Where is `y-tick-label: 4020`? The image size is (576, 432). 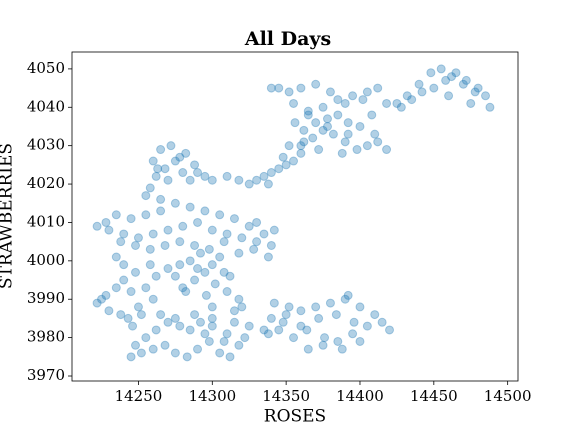
y-tick-label: 4020 is located at coordinates (46, 183).